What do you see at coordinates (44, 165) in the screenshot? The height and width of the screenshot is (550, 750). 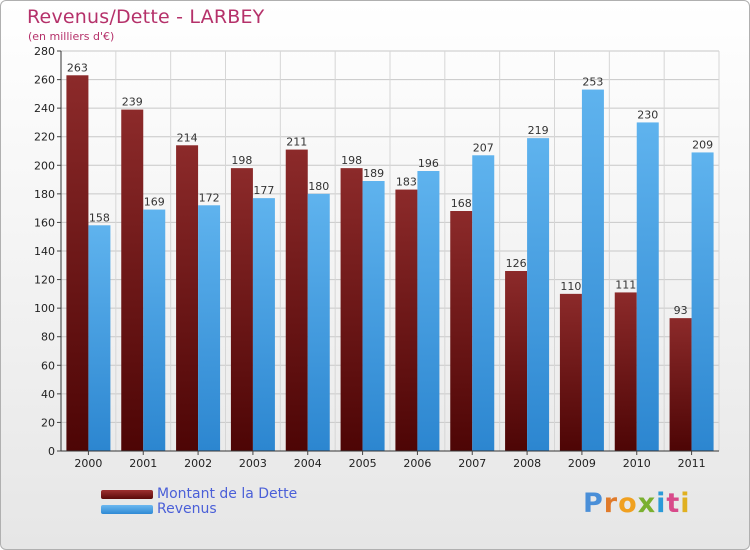 I see `y-tick-label: 200` at bounding box center [44, 165].